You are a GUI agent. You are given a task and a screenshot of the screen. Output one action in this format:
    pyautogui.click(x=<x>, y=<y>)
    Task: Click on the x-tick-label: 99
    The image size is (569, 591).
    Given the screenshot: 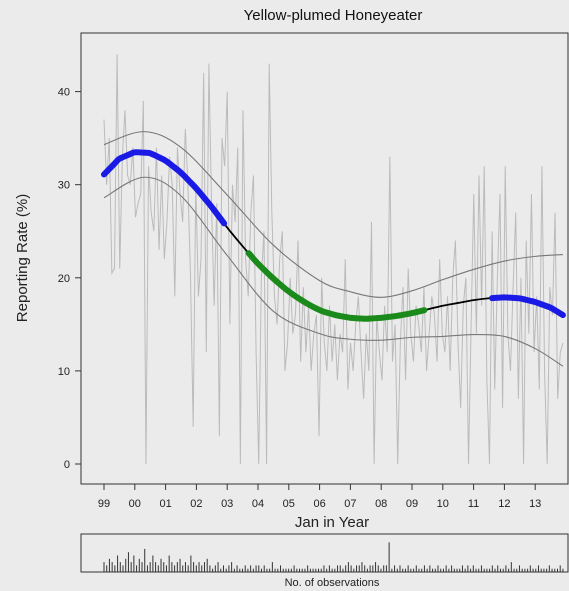 What is the action you would take?
    pyautogui.click(x=104, y=504)
    